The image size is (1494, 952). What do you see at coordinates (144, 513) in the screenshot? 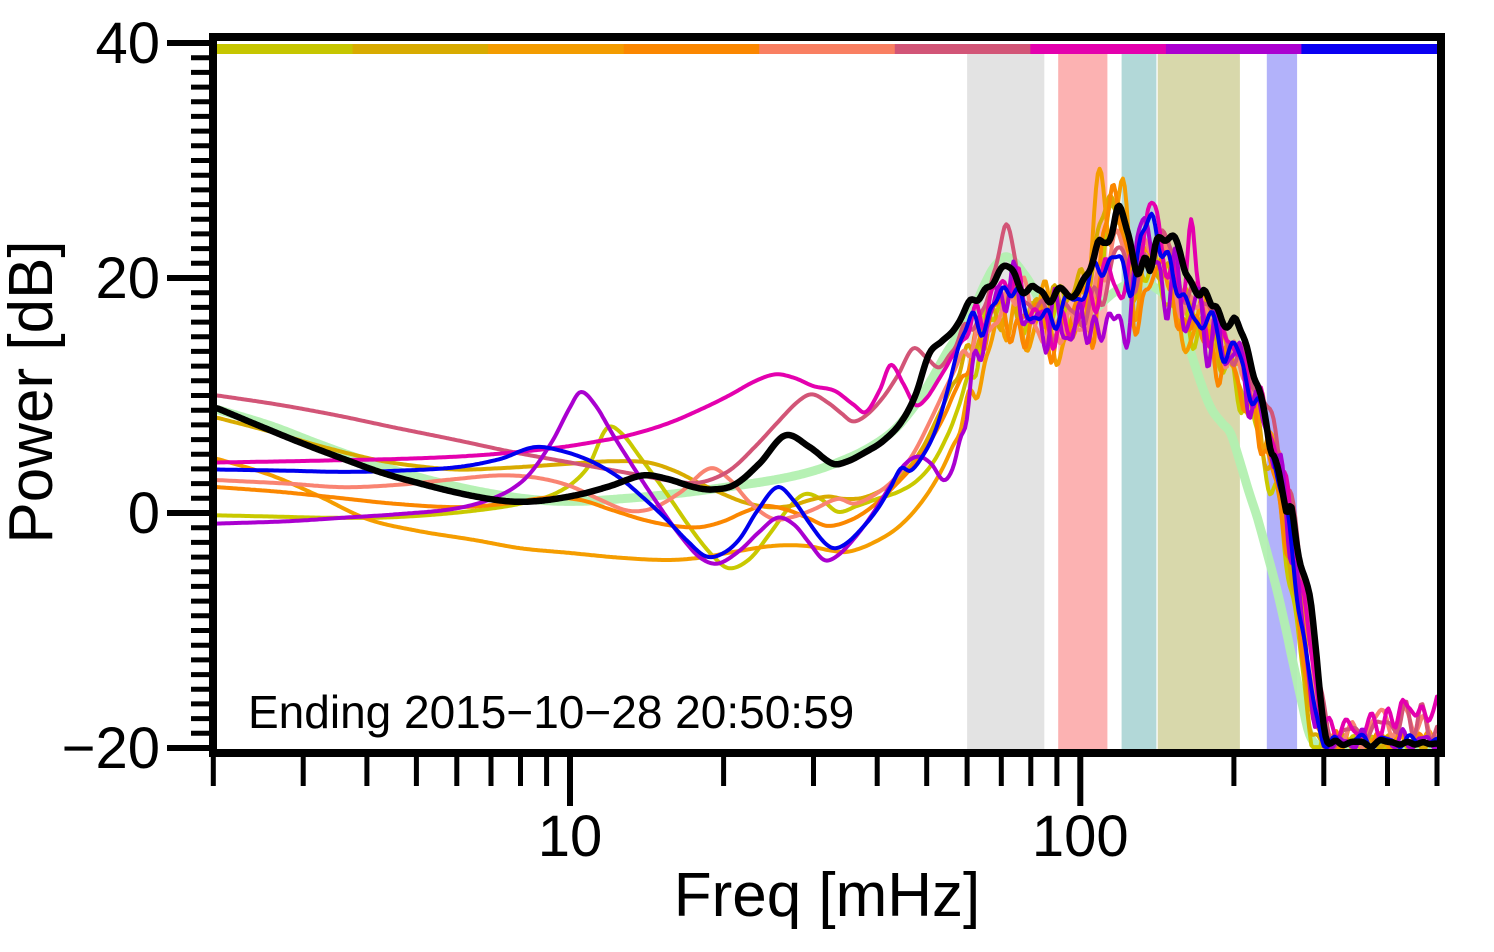
I see `y-tick-label: 0` at bounding box center [144, 513].